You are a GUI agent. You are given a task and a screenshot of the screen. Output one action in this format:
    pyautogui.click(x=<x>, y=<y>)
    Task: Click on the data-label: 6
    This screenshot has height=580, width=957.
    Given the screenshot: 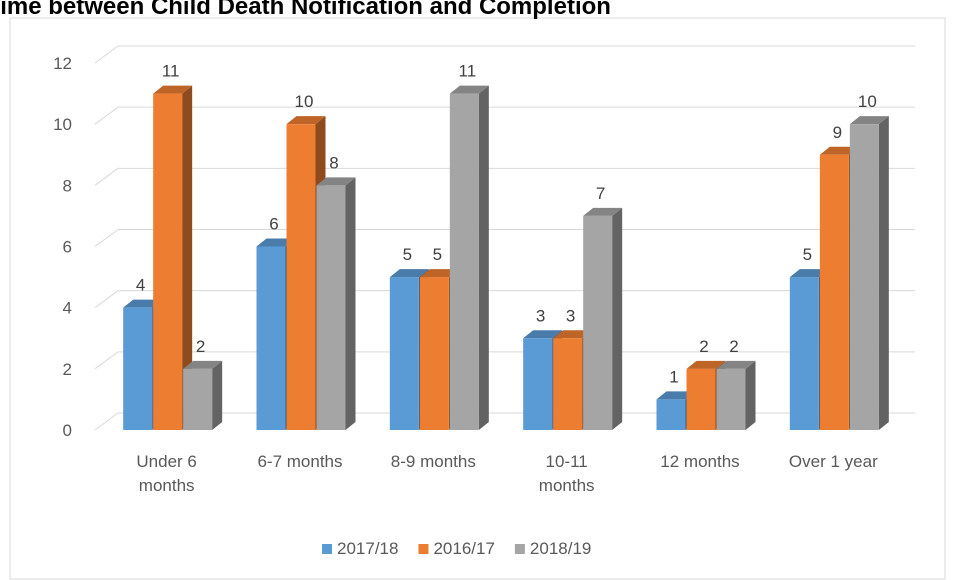 What is the action you would take?
    pyautogui.click(x=273, y=224)
    